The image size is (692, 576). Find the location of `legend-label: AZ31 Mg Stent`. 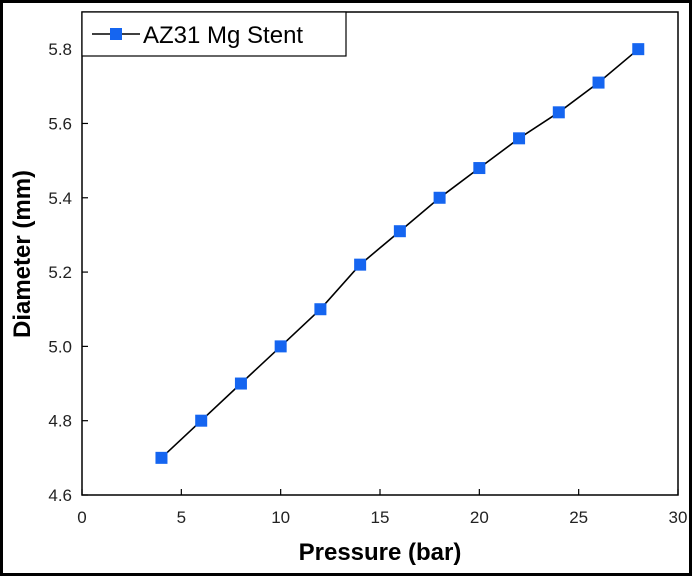

legend-label: AZ31 Mg Stent is located at coordinates (223, 35).